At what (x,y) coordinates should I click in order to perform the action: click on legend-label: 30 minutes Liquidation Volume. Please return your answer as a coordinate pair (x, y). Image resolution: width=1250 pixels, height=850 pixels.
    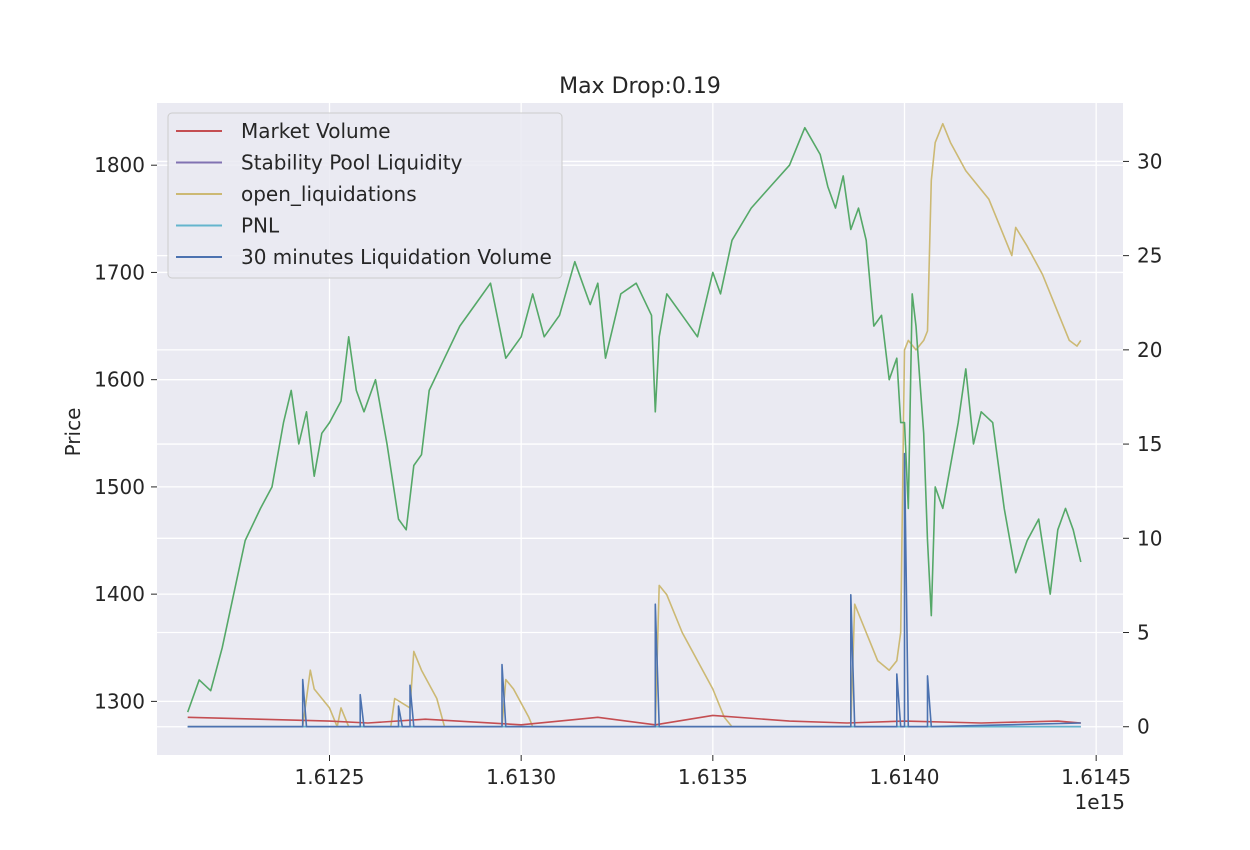
    Looking at the image, I should click on (396, 257).